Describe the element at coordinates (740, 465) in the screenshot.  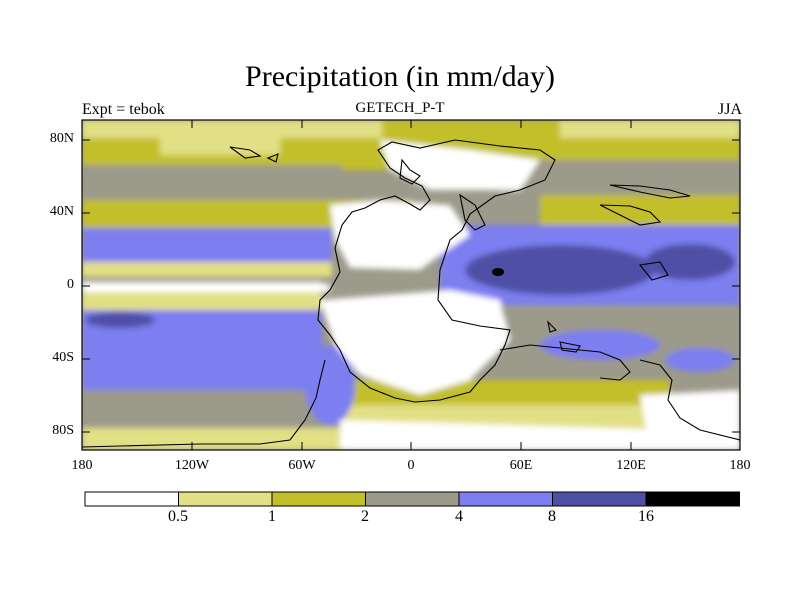
I see `x-label-180e: 180` at that location.